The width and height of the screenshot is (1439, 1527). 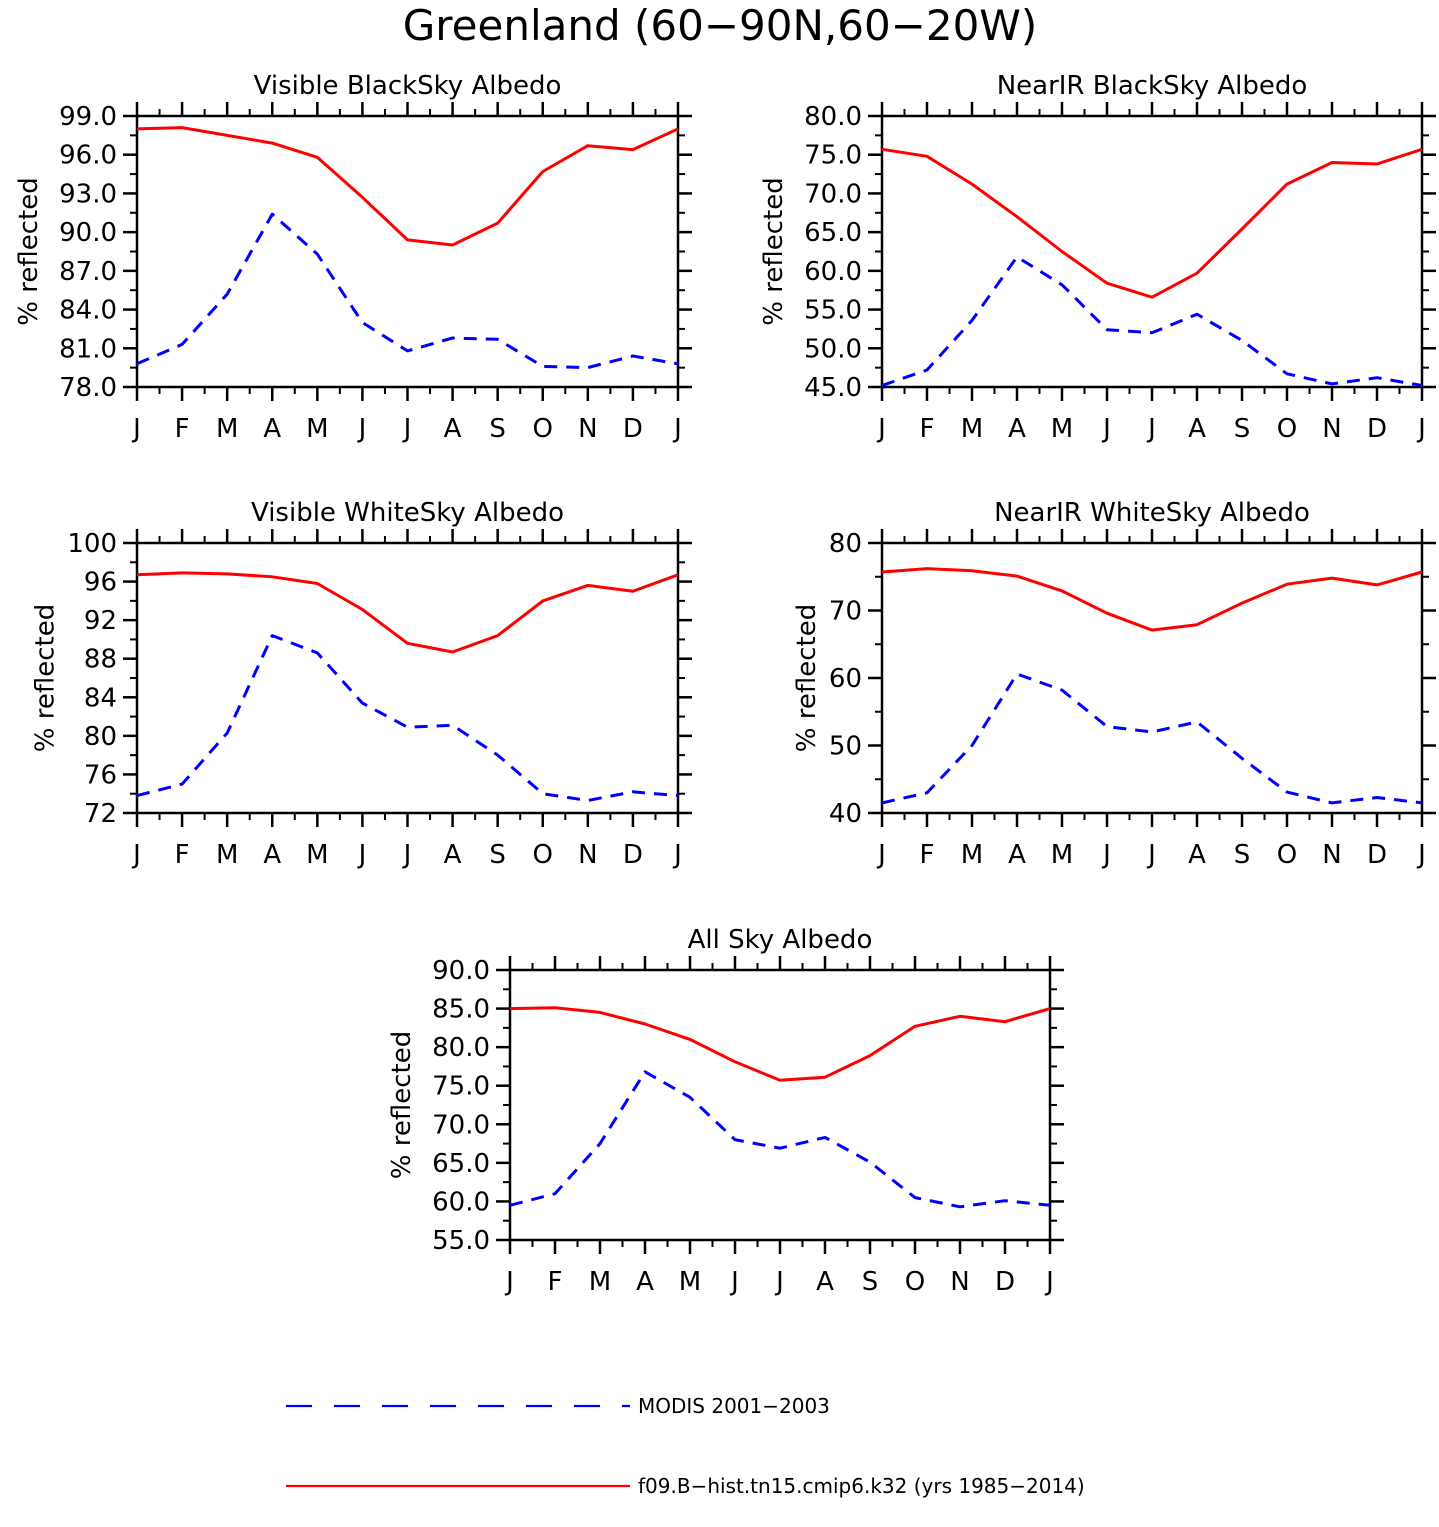 What do you see at coordinates (88, 349) in the screenshot?
I see `y-tick-label: 81.0` at bounding box center [88, 349].